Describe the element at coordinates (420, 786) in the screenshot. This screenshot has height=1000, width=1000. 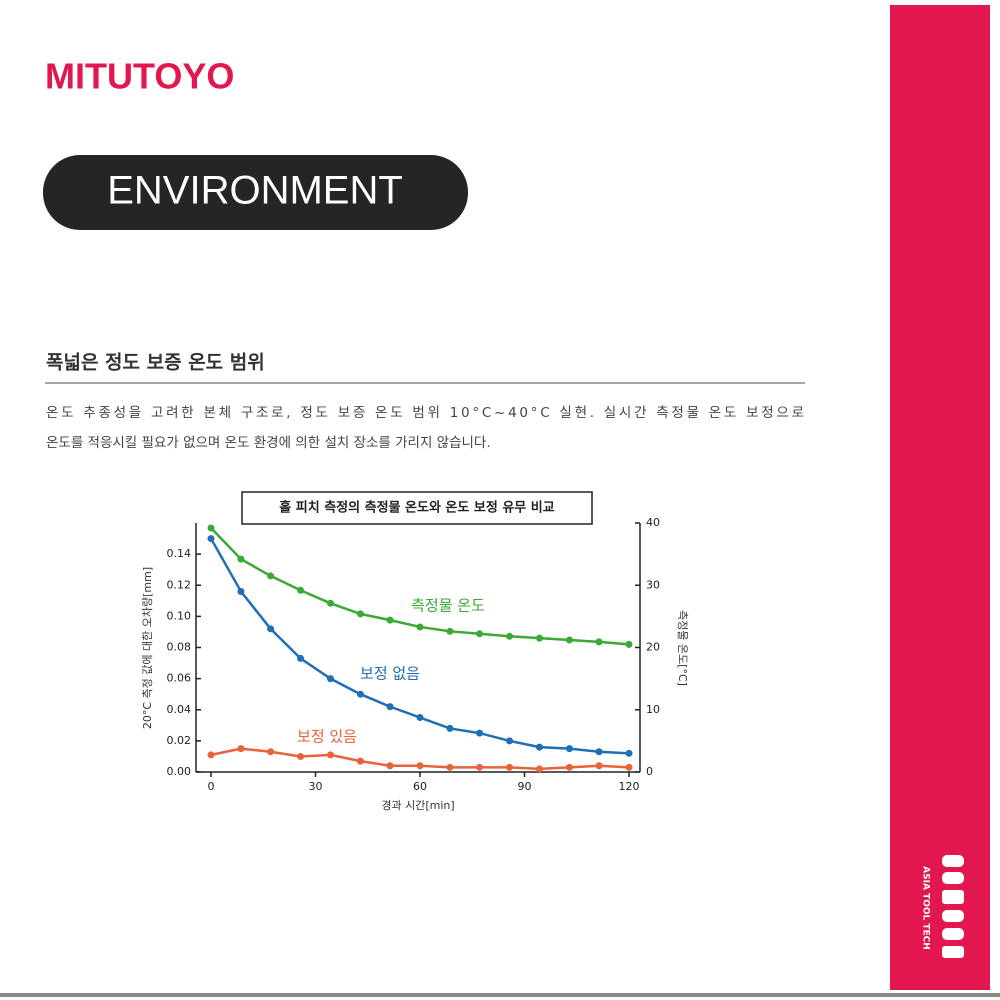
I see `x-tick-label: 60` at that location.